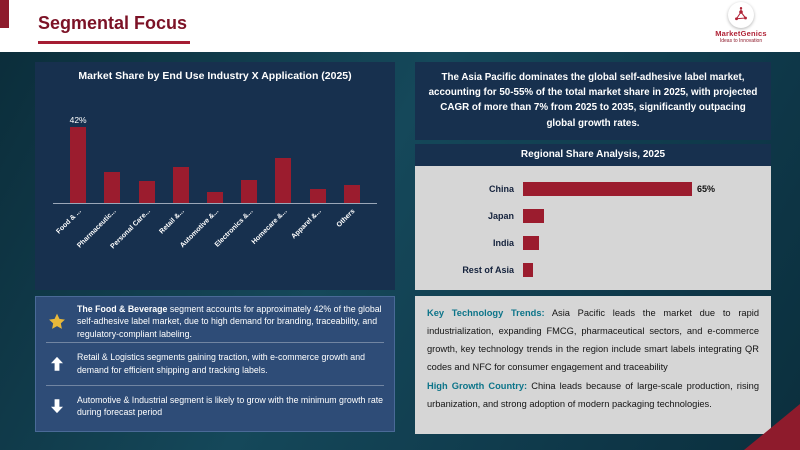 The image size is (800, 450). I want to click on bar-slot-automotive, so click(215, 191).